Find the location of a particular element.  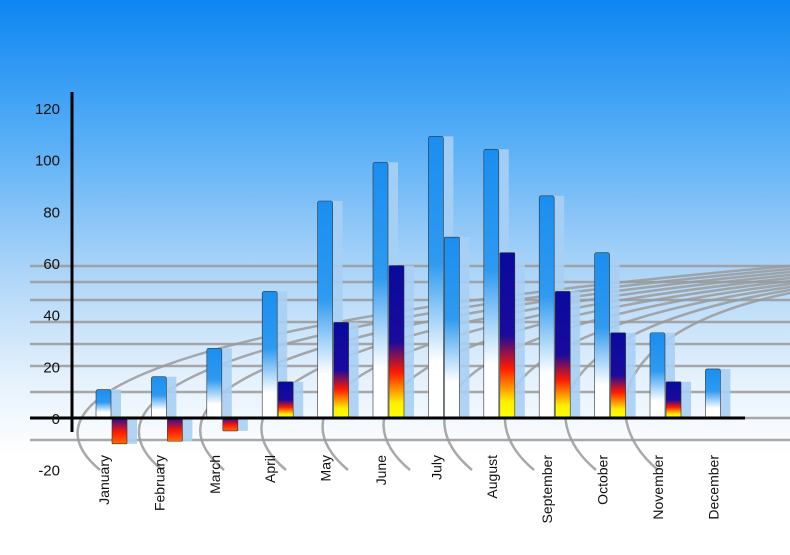

x-tick-label: December is located at coordinates (713, 487).